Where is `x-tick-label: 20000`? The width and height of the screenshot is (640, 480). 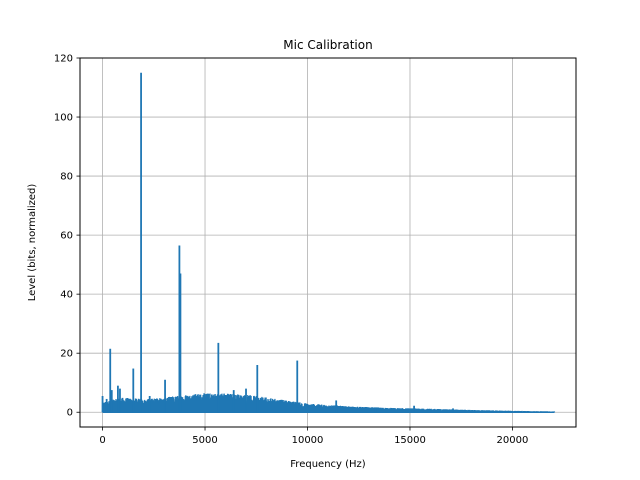 x-tick-label: 20000 is located at coordinates (513, 440).